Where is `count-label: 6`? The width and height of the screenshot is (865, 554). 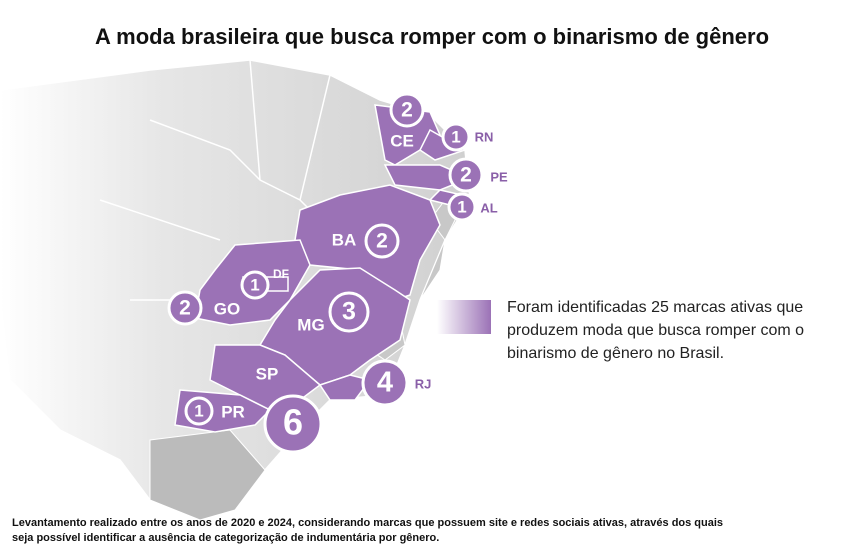 count-label: 6 is located at coordinates (293, 422).